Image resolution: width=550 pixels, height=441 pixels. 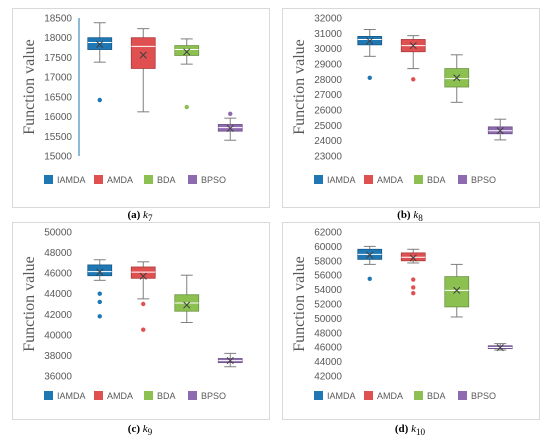 What do you see at coordinates (58, 19) in the screenshot?
I see `y-tick-label: 18500` at bounding box center [58, 19].